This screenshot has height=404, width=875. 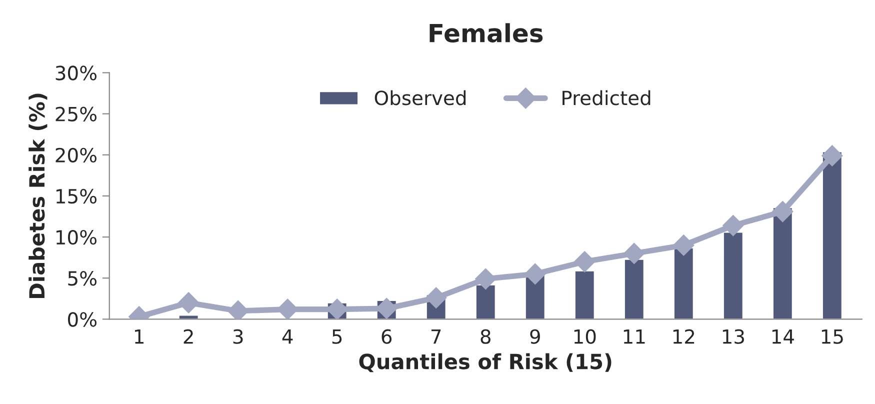 What do you see at coordinates (733, 336) in the screenshot?
I see `x-tick-label: 13` at bounding box center [733, 336].